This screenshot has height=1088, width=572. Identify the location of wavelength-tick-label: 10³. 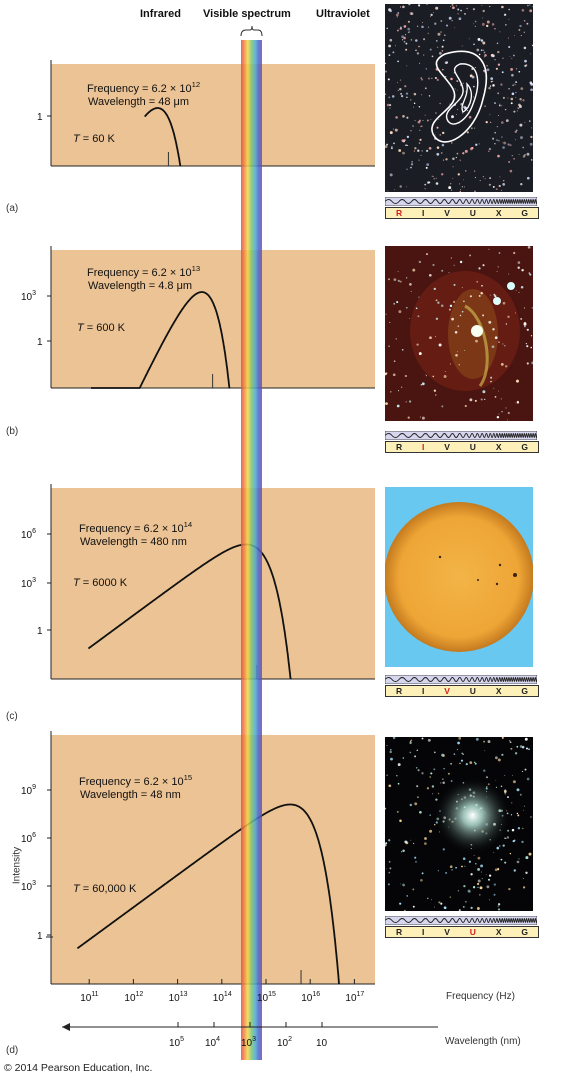
(248, 1042).